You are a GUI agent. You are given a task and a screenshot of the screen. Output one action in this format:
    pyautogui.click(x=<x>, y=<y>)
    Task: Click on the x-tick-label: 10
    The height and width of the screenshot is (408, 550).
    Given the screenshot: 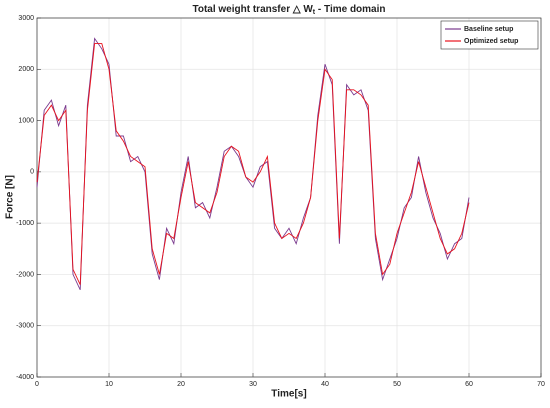 What is the action you would take?
    pyautogui.click(x=109, y=384)
    